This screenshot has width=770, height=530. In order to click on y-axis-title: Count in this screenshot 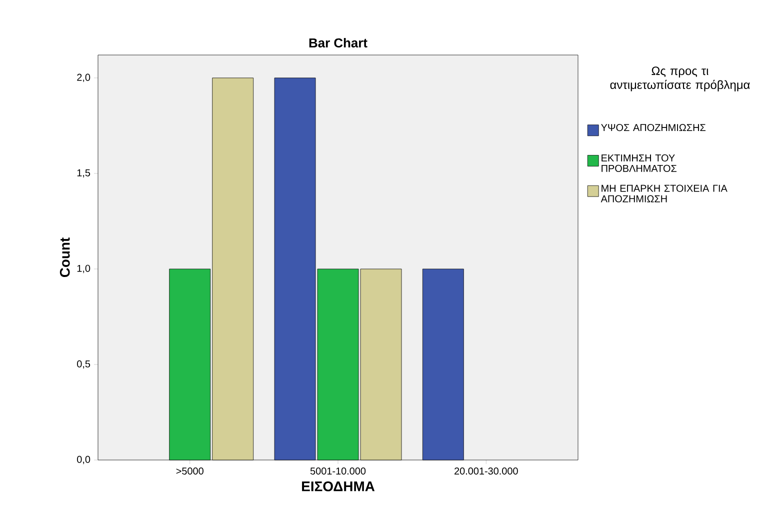, I will do `click(65, 258)`.